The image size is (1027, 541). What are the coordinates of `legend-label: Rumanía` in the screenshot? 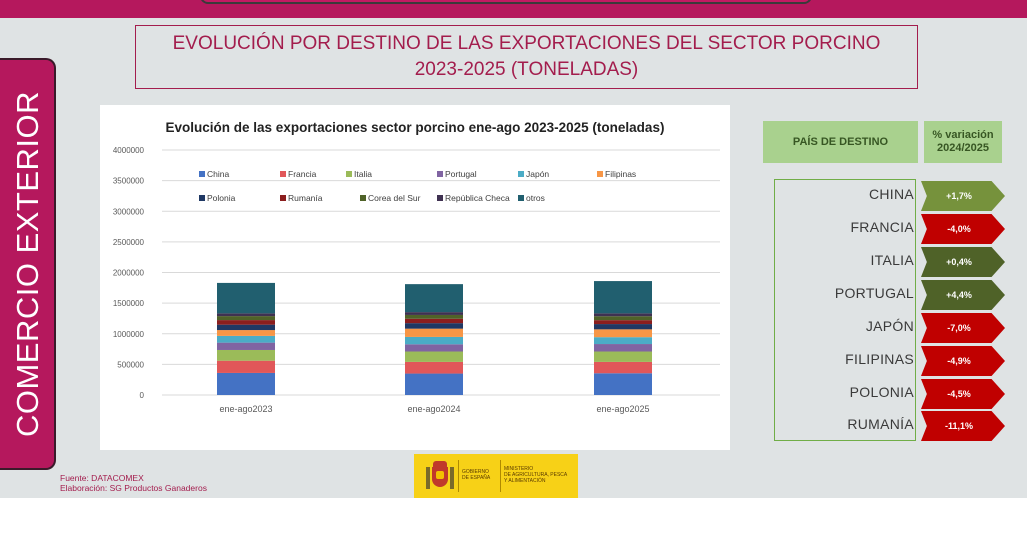 It's located at (305, 198).